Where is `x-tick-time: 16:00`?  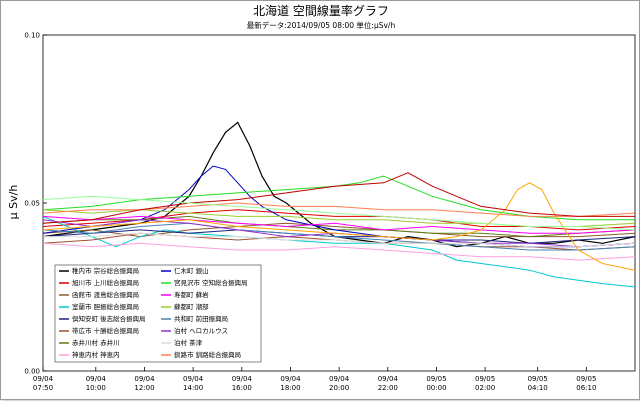 x-tick-time: 16:00 is located at coordinates (242, 388).